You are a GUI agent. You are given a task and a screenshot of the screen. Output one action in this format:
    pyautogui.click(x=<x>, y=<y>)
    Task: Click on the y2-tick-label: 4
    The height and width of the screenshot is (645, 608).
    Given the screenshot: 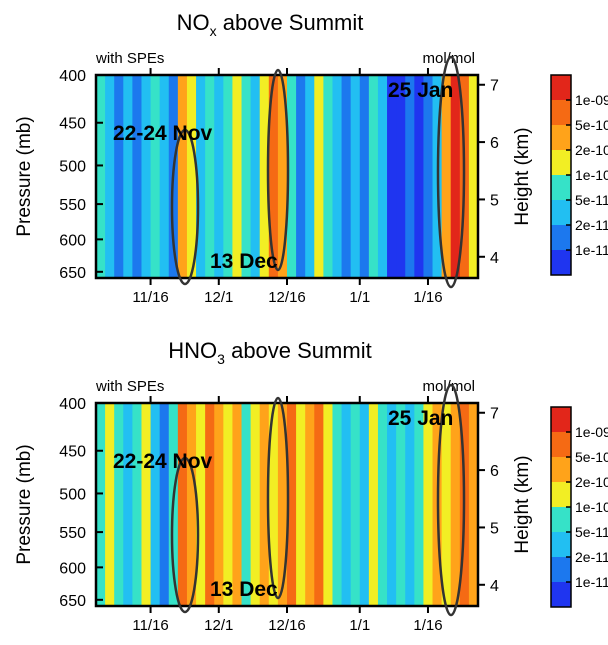 What is the action you would take?
    pyautogui.click(x=494, y=258)
    